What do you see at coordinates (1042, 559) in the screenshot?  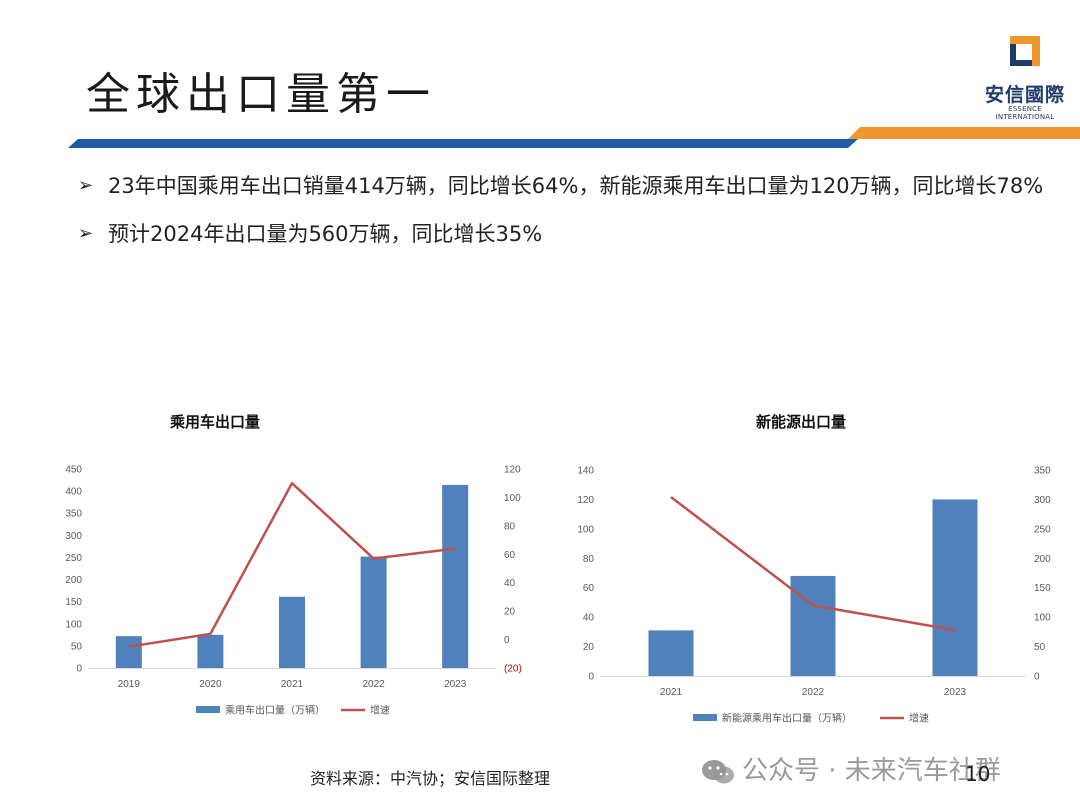 I see `y-tick-label-right: 200` at bounding box center [1042, 559].